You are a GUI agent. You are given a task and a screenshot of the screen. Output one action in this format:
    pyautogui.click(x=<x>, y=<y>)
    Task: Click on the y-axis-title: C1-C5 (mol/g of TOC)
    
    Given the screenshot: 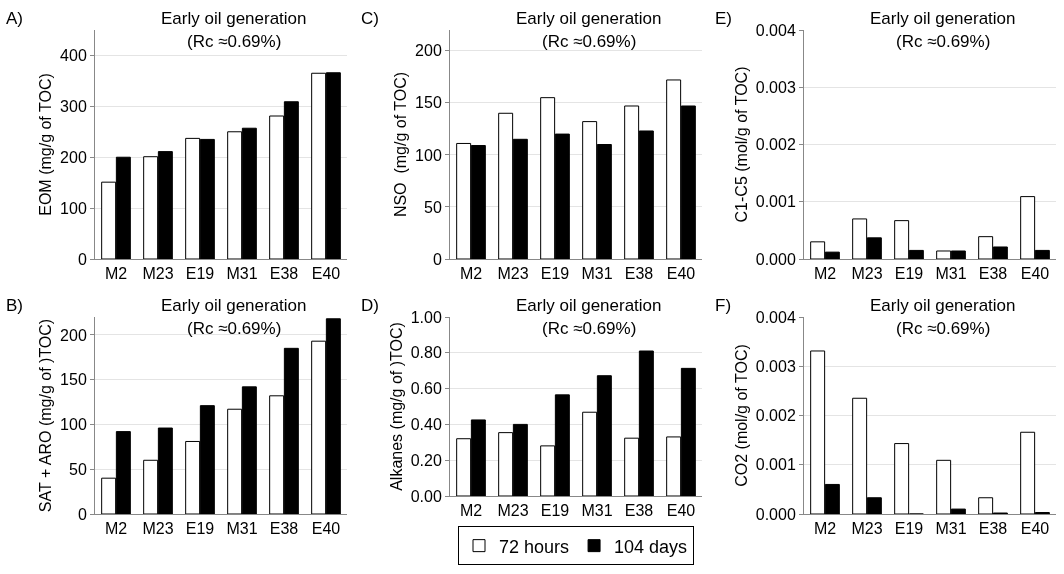 What is the action you would take?
    pyautogui.click(x=741, y=144)
    